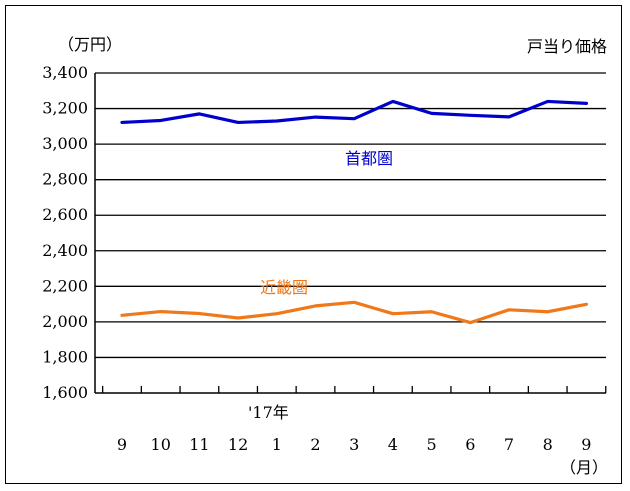 This screenshot has height=491, width=630. What do you see at coordinates (509, 444) in the screenshot?
I see `x-tick-label: 7` at bounding box center [509, 444].